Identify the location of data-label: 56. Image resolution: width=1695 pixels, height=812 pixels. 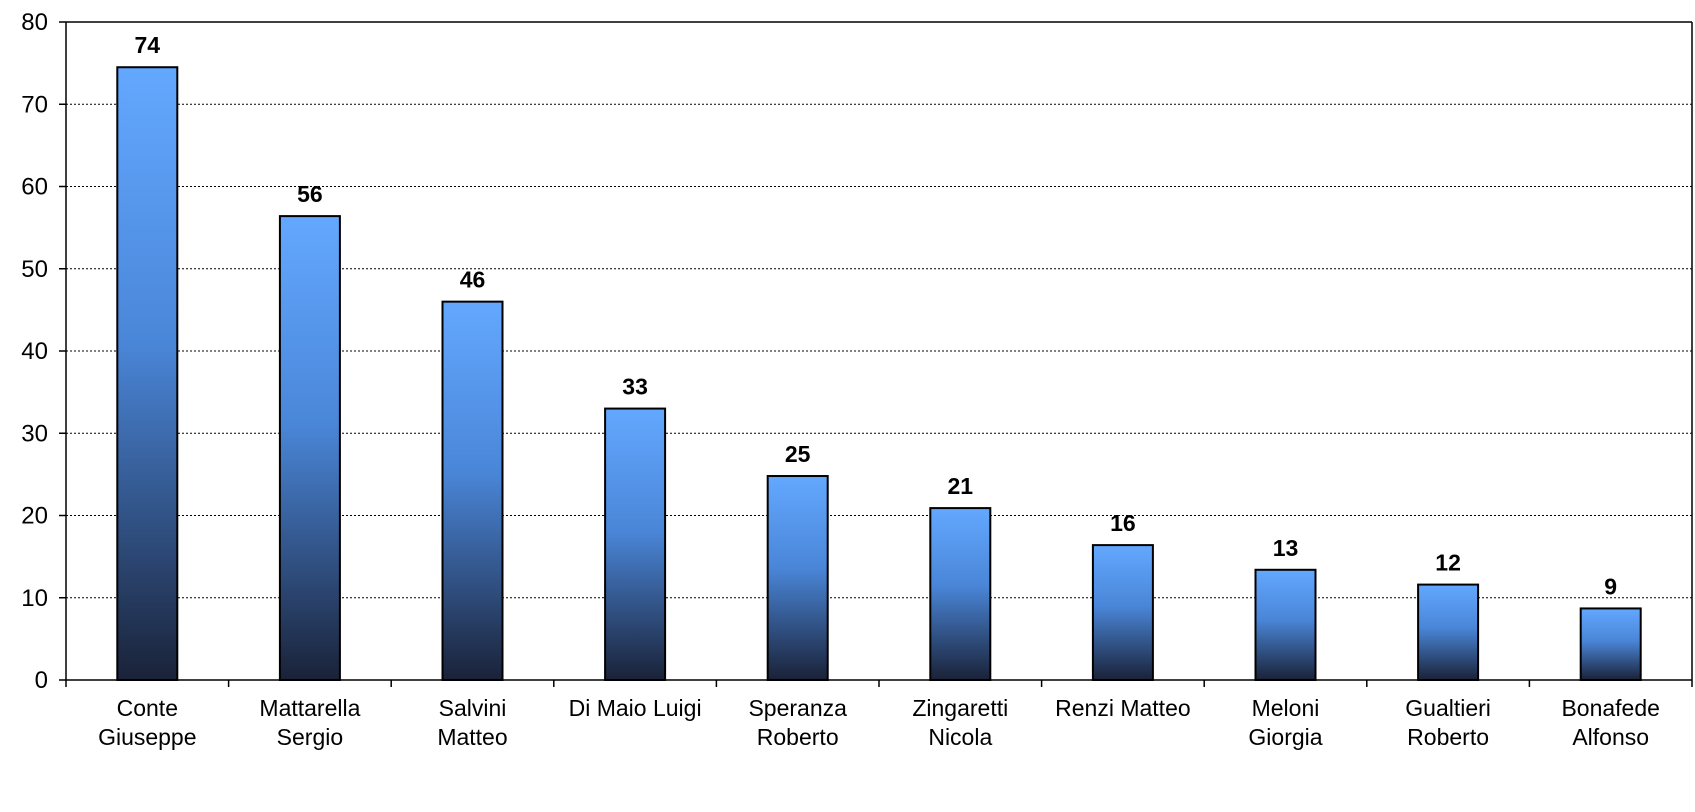
(310, 194).